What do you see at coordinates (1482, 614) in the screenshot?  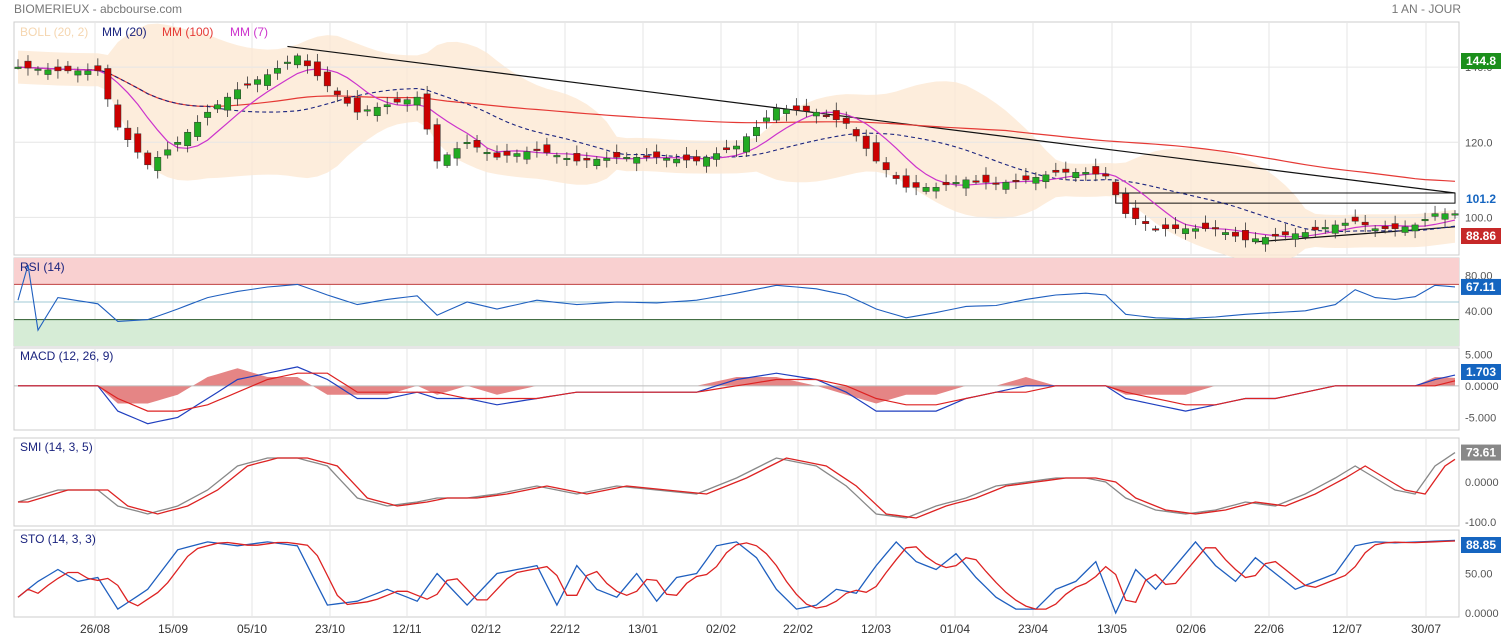 I see `sto-y-tick: 0.0000` at bounding box center [1482, 614].